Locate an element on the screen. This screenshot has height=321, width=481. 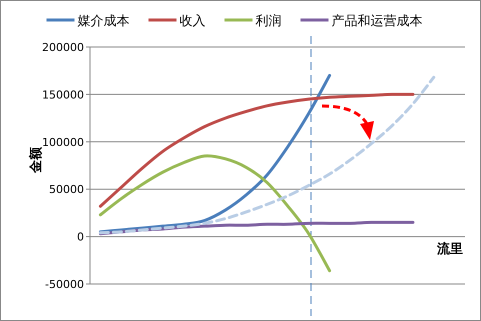
legend-label: 媒介成本 is located at coordinates (104, 21).